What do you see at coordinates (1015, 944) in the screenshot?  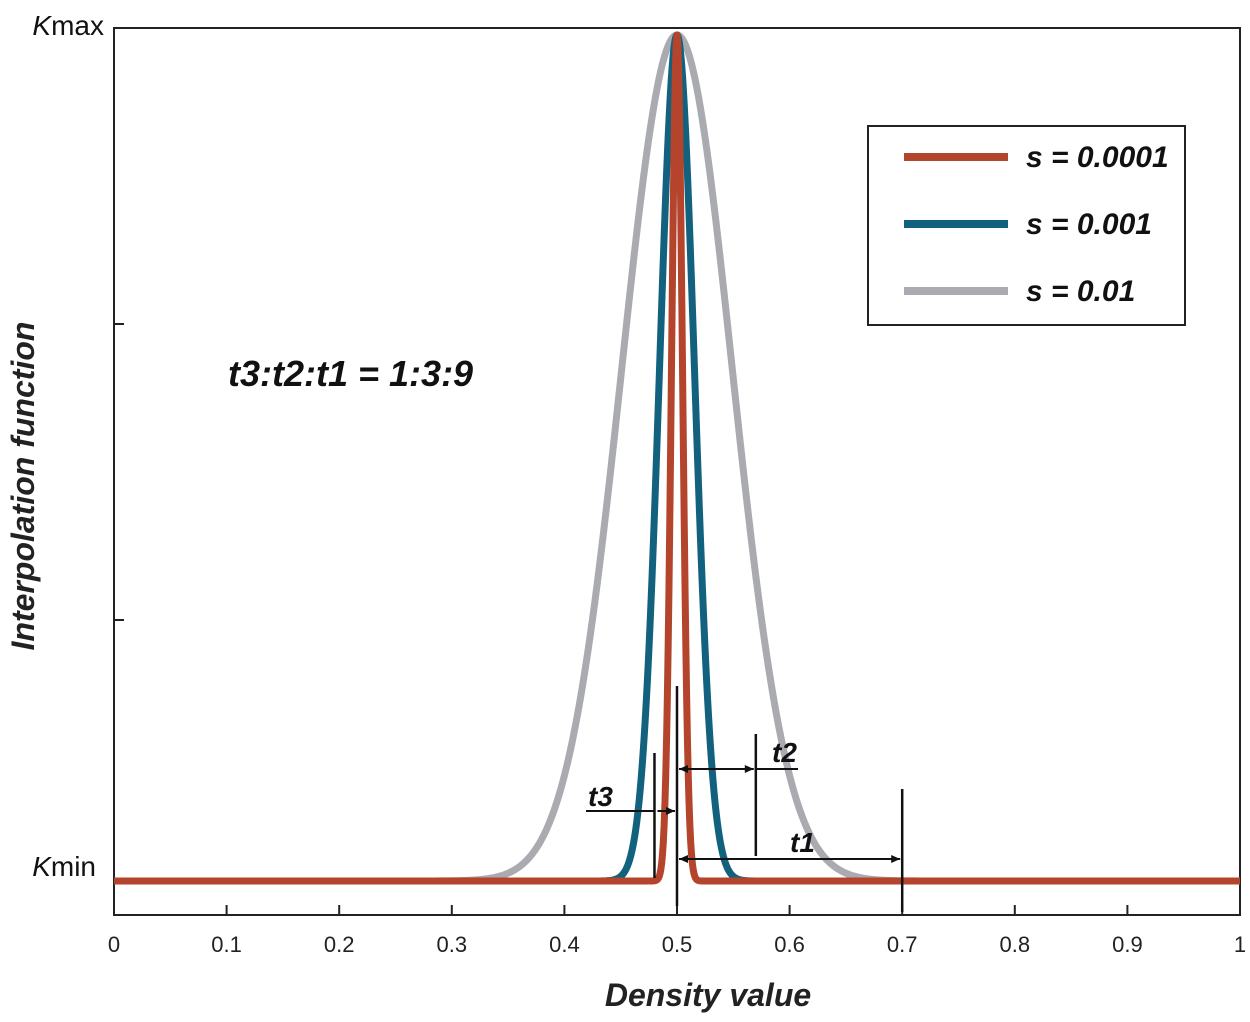 I see `x-tick-label: 0.8` at bounding box center [1015, 944].